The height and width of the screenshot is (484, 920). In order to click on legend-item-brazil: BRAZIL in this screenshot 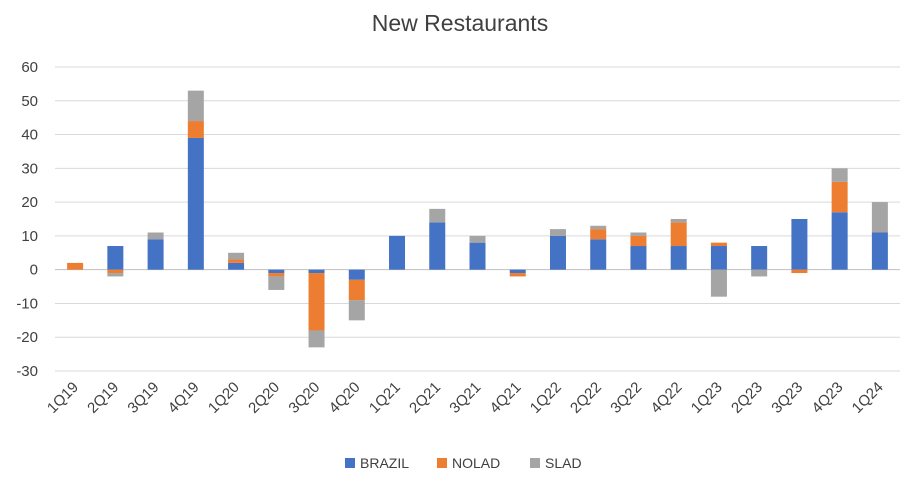, I will do `click(377, 463)`.